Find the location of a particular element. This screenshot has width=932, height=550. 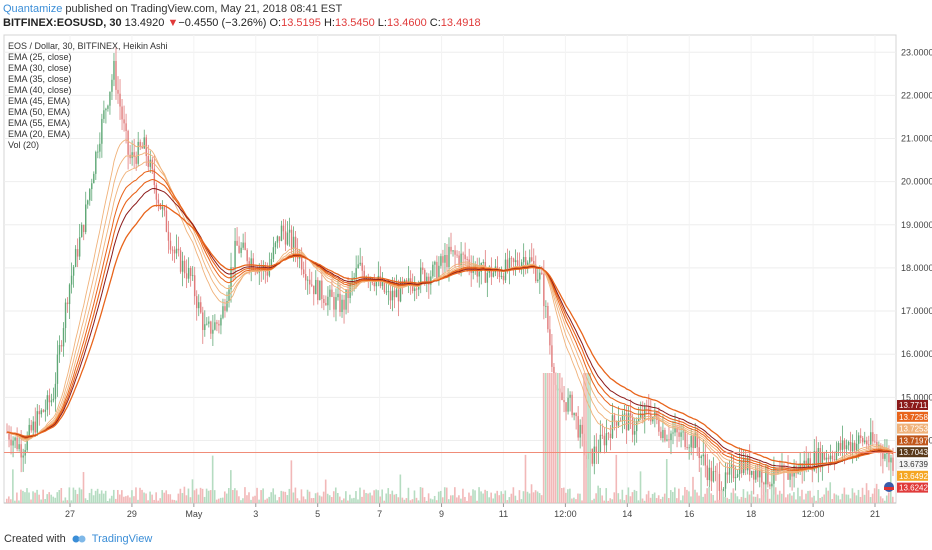

legend-entry: EMA (40, close) is located at coordinates (40, 90).